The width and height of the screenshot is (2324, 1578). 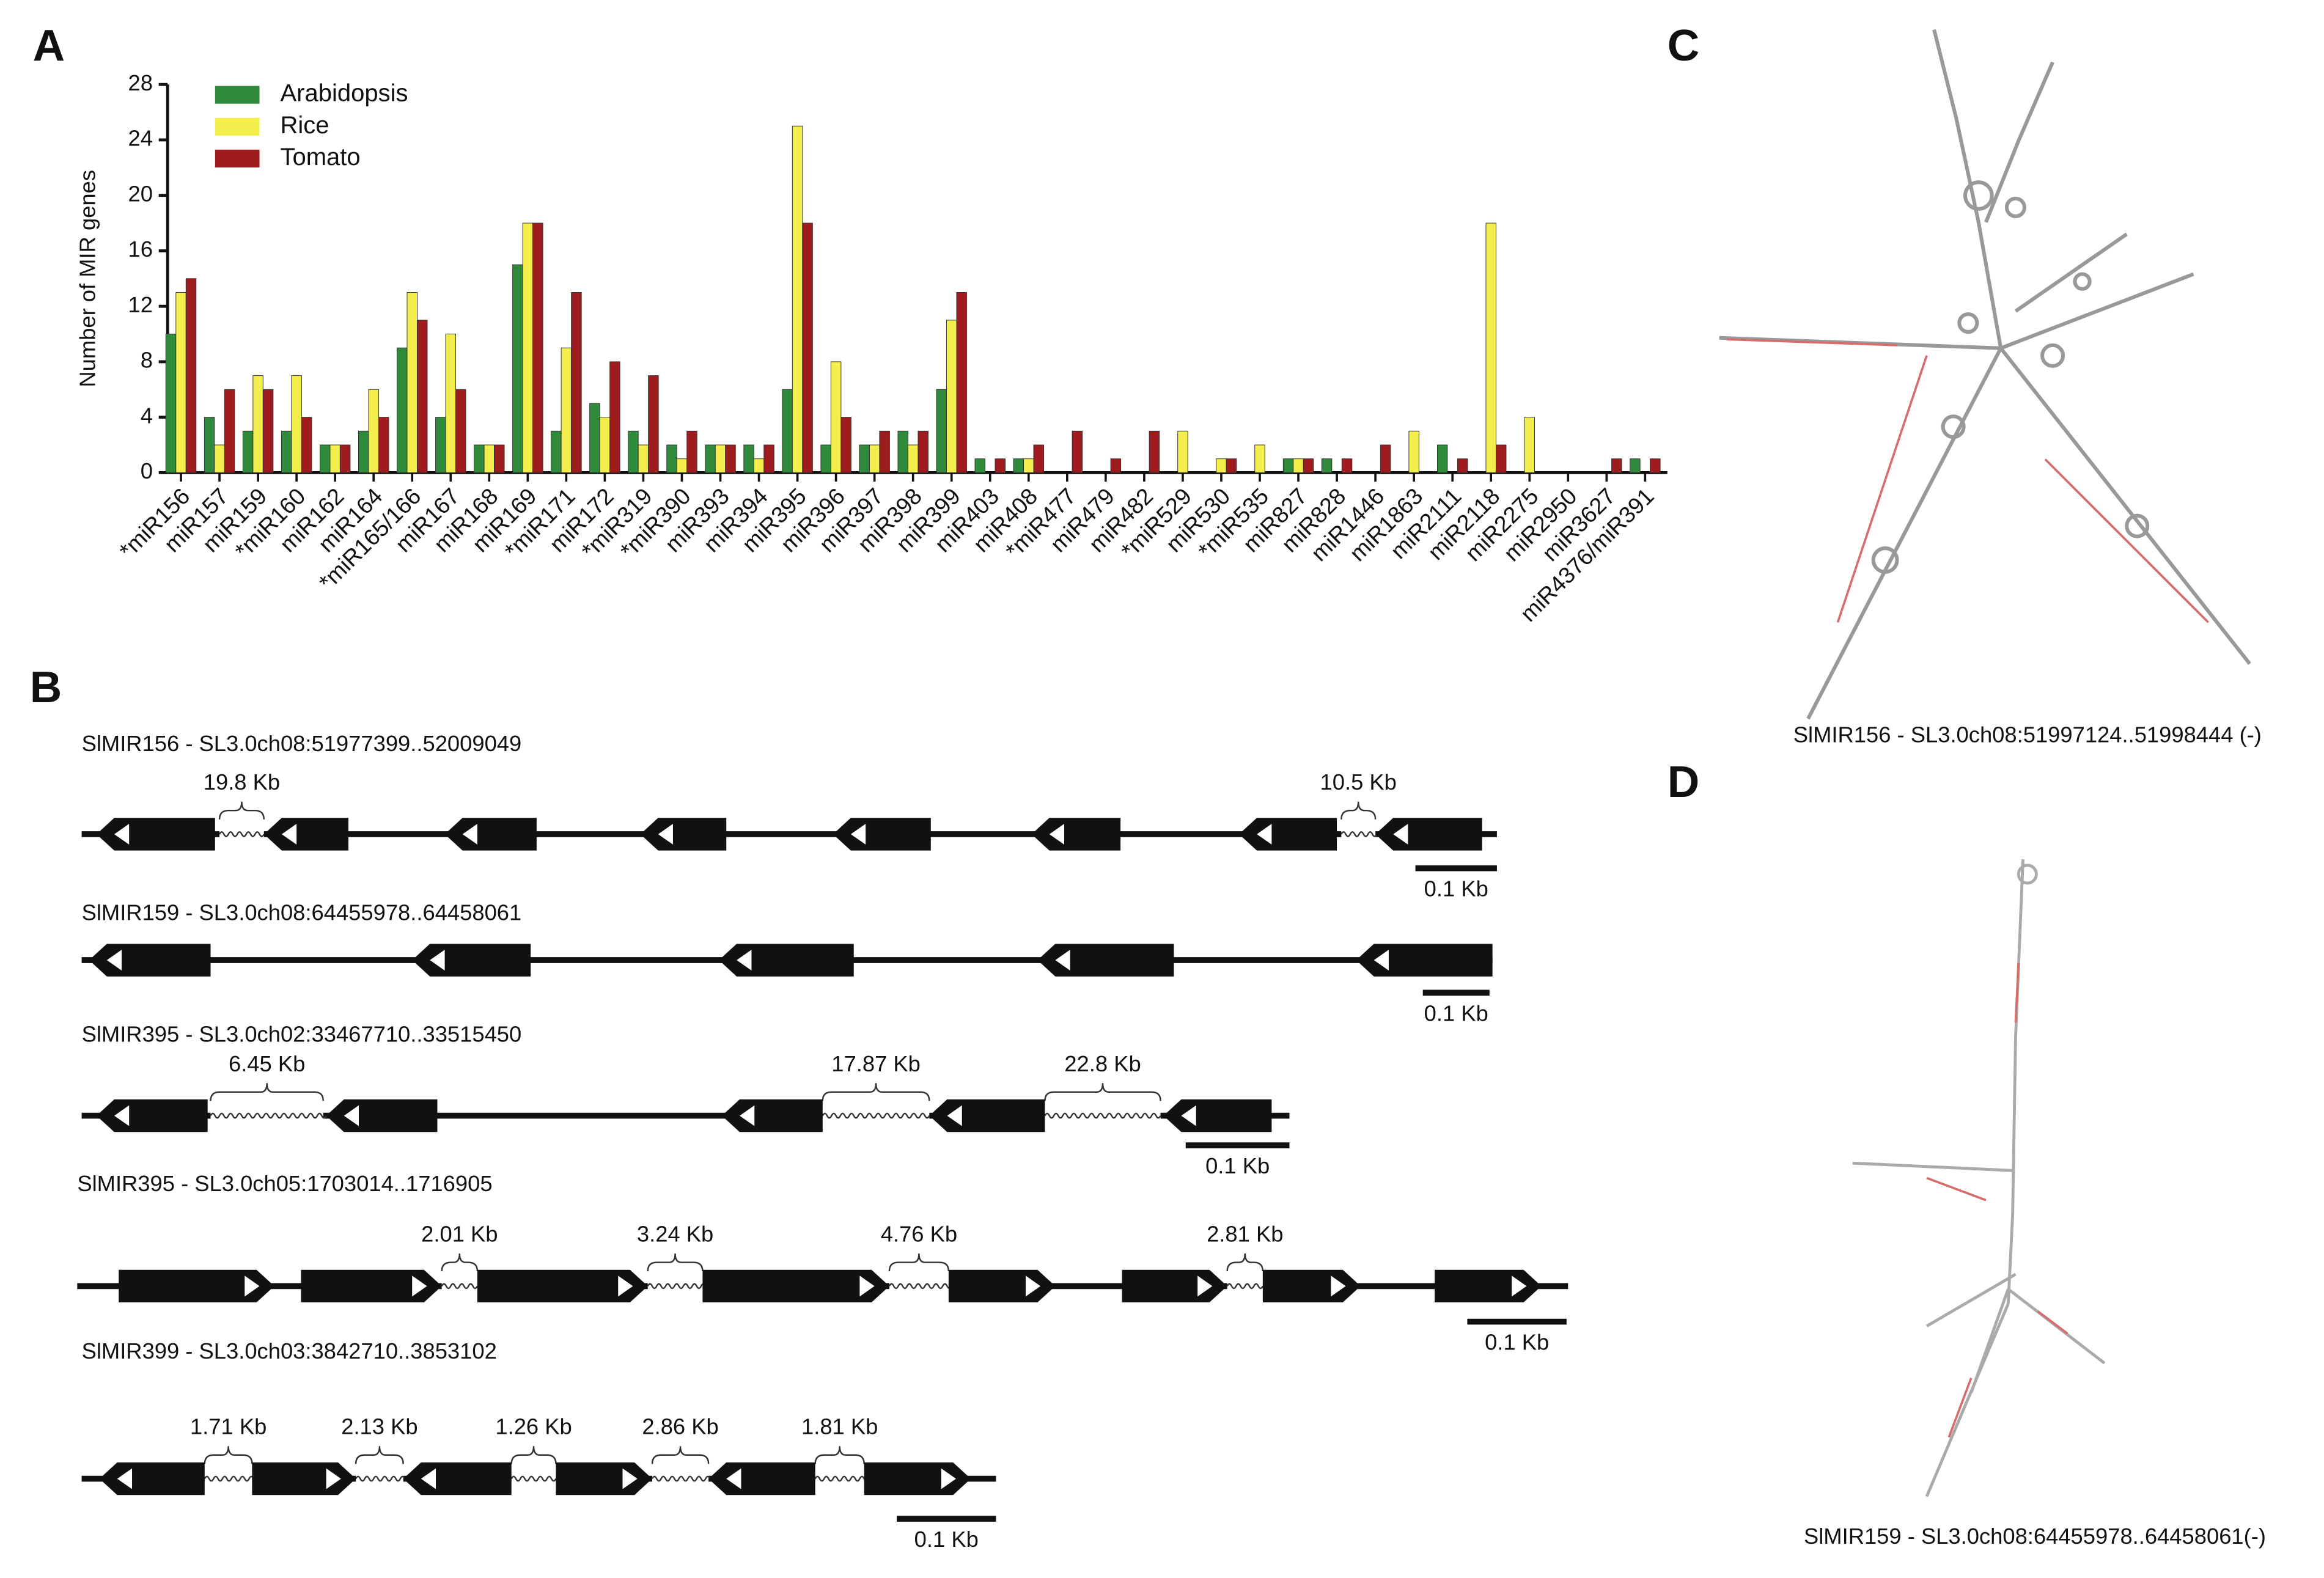 What do you see at coordinates (876, 1063) in the screenshot?
I see `gap-label: 17.87 Kb` at bounding box center [876, 1063].